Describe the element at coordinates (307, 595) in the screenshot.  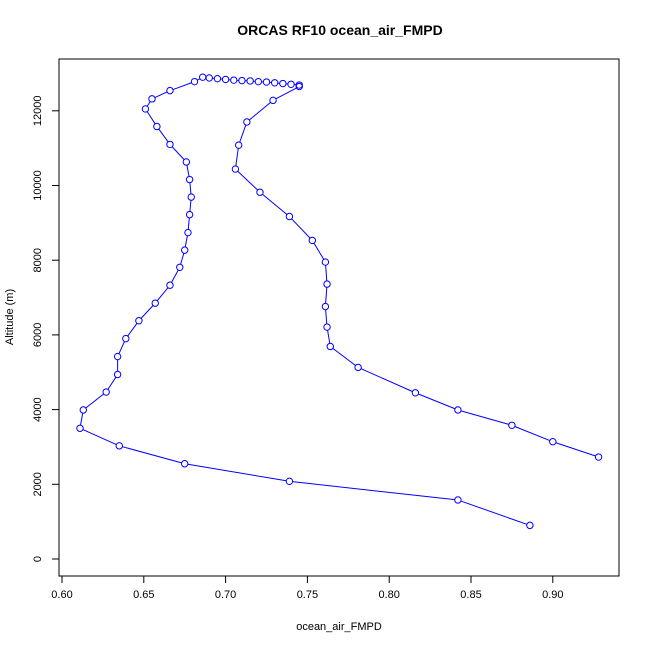
I see `x-tick-label: 0.75` at that location.